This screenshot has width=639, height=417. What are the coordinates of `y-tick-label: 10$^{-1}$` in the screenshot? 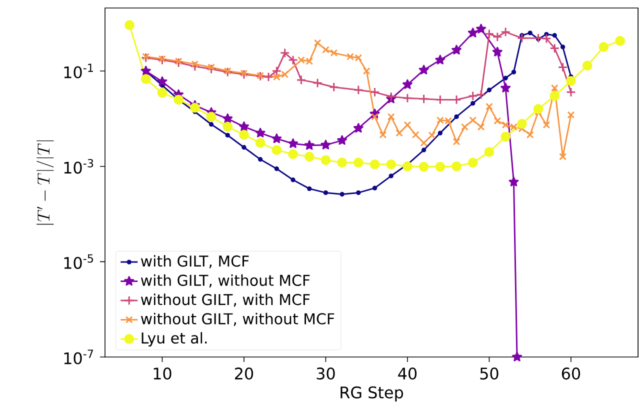 It's located at (78, 71).